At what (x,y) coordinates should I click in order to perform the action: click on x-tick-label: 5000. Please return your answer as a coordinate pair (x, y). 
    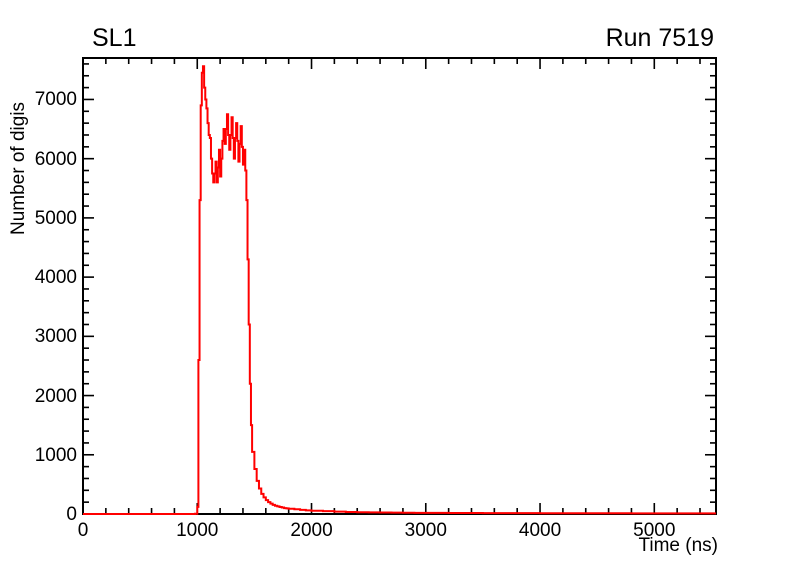
    Looking at the image, I should click on (654, 530).